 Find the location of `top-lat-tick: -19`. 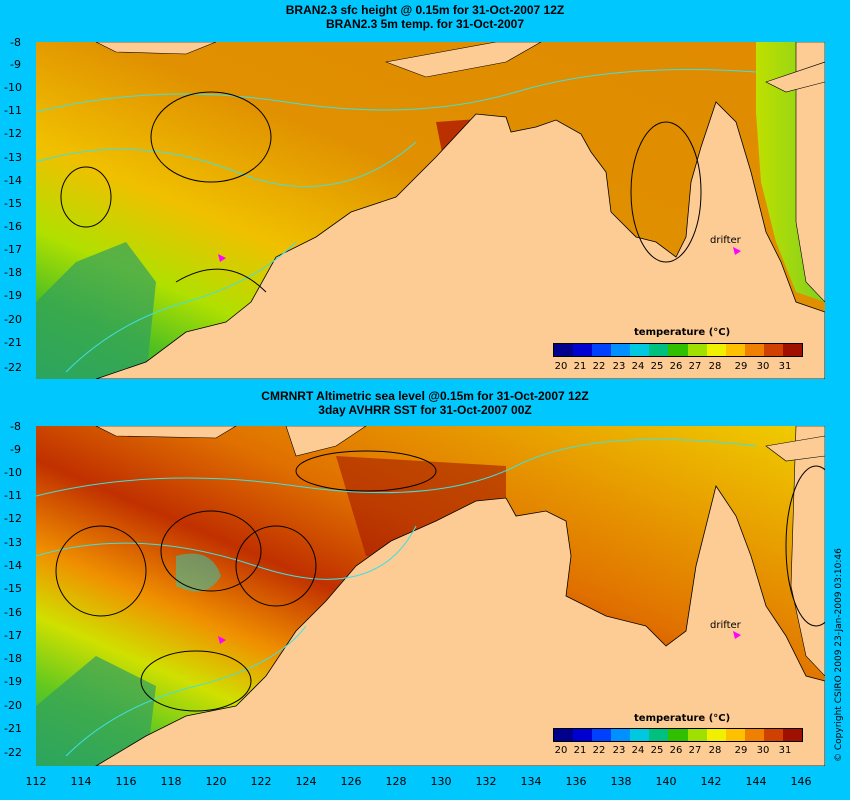

top-lat-tick: -19 is located at coordinates (13, 295).